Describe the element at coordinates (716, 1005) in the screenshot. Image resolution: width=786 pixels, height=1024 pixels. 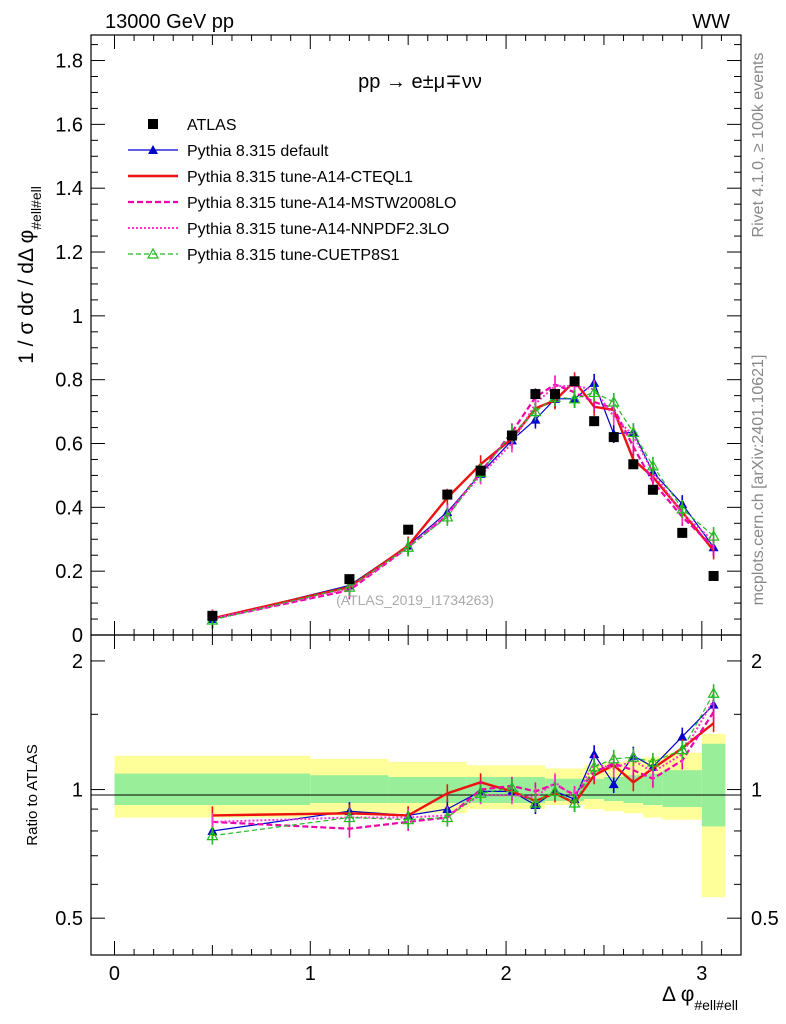
I see `x-axis-label-sub: #ell#ell` at that location.